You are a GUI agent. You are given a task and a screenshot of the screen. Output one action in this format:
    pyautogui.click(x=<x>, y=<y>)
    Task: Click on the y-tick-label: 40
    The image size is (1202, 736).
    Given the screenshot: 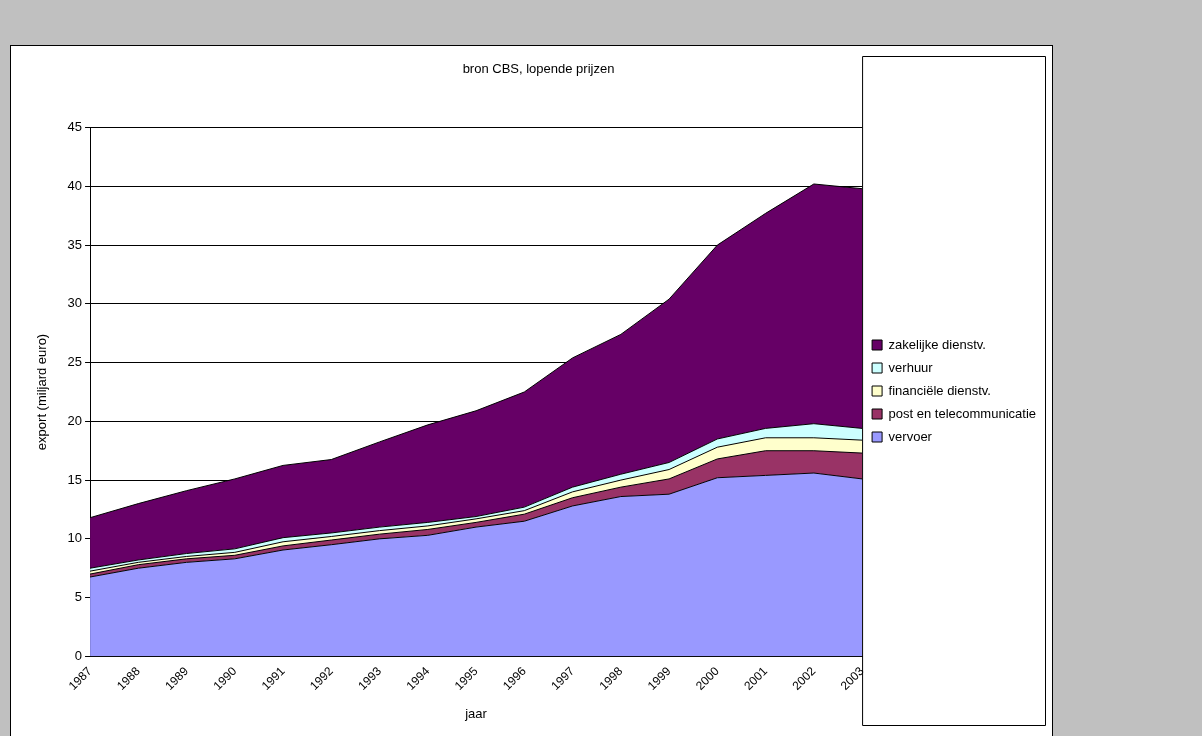 What is the action you would take?
    pyautogui.click(x=75, y=185)
    